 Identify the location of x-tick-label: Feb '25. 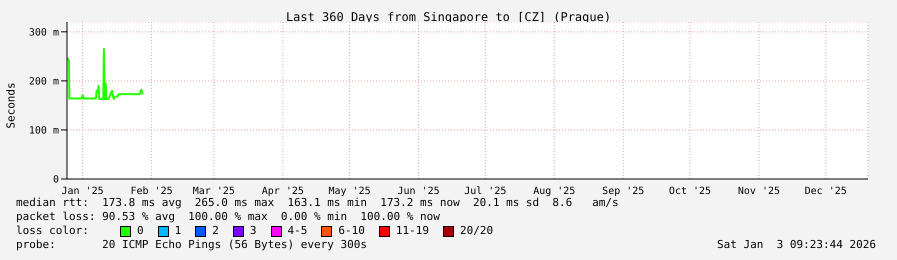
(151, 192).